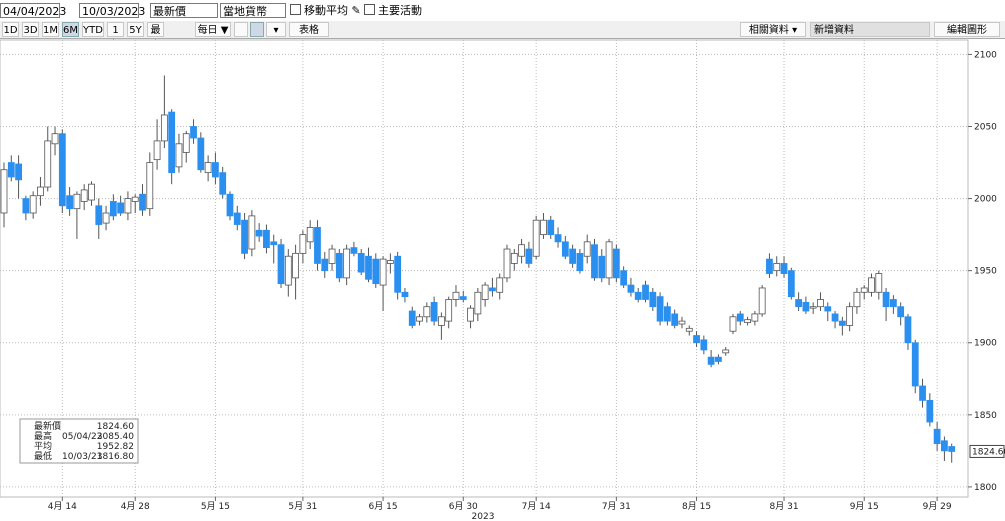 The image size is (1005, 521). I want to click on stats-box, so click(79, 441).